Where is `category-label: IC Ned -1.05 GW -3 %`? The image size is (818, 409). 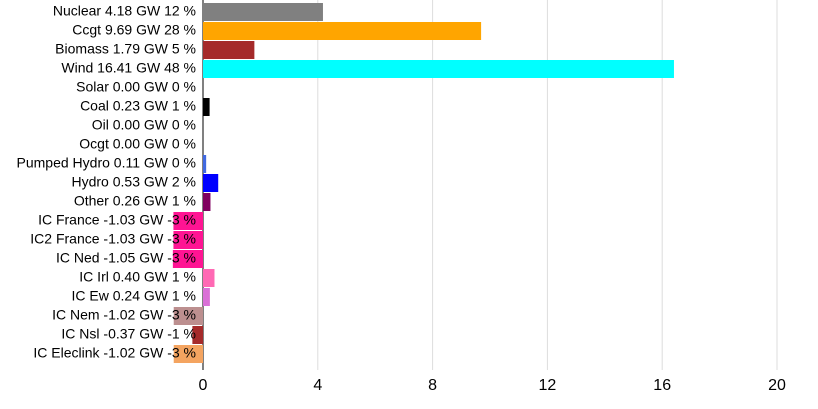 category-label: IC Ned -1.05 GW -3 % is located at coordinates (126, 258).